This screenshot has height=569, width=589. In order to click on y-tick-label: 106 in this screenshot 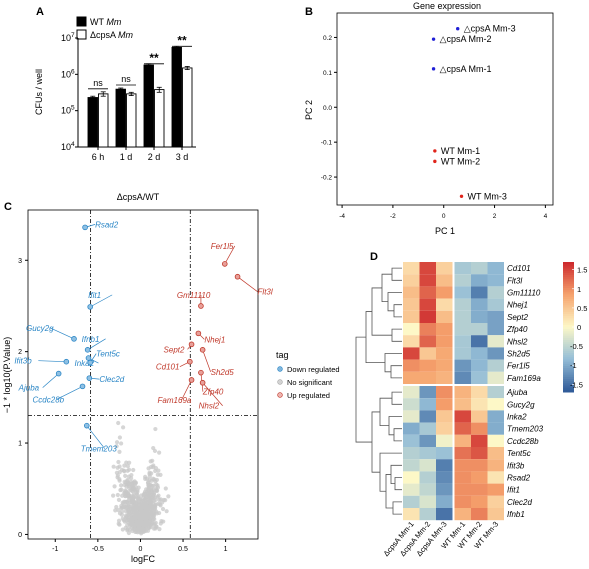, I will do `click(68, 73)`.